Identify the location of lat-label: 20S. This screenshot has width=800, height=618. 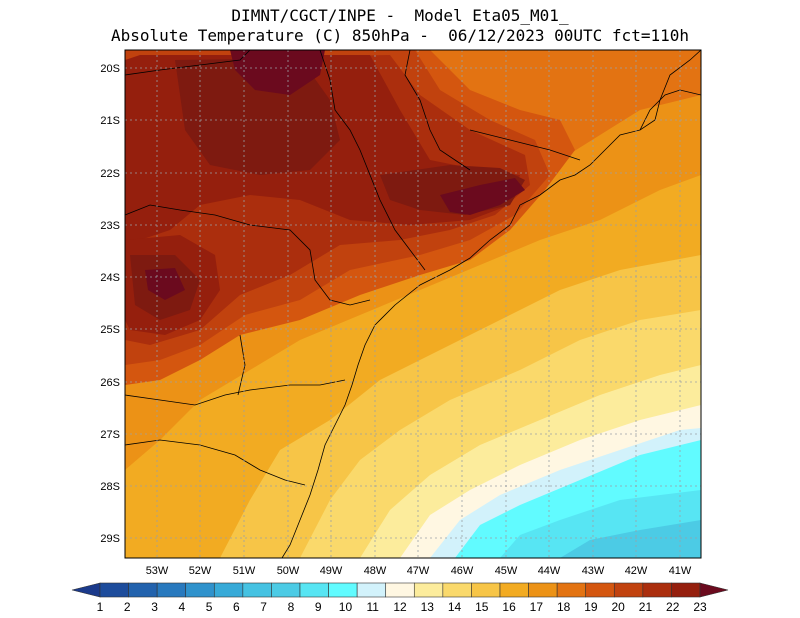
(110, 69).